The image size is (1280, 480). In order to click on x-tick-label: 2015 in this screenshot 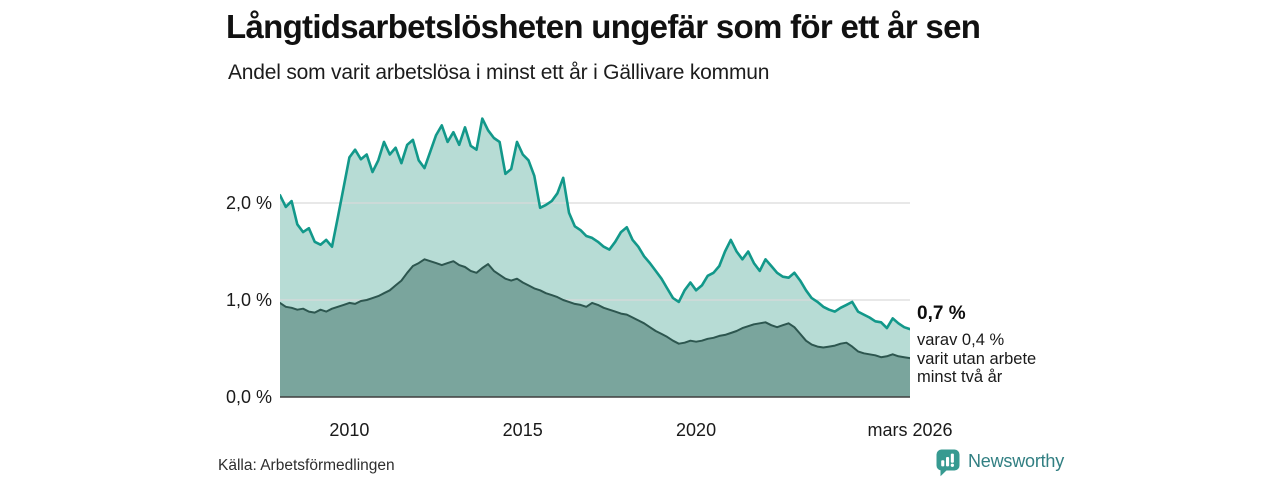, I will do `click(522, 430)`.